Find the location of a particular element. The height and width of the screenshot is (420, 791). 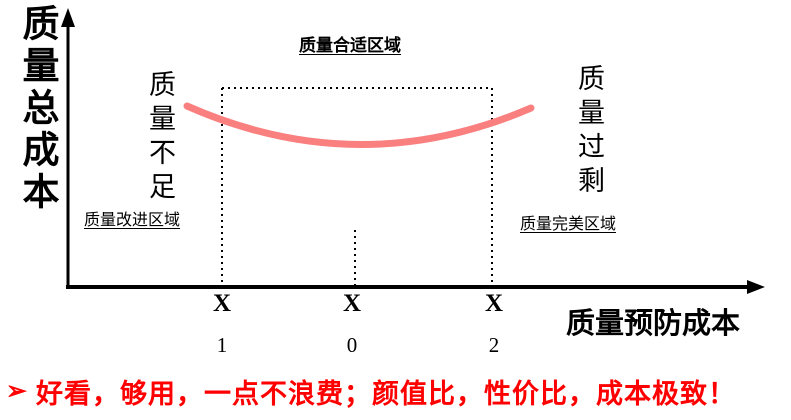

region-label-improvement-zone: 质量改进区域 is located at coordinates (132, 220).